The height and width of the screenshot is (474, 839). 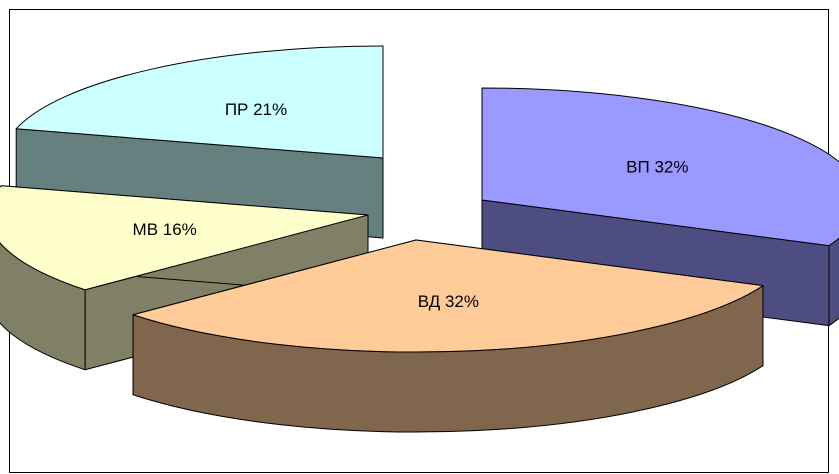 What do you see at coordinates (165, 229) in the screenshot?
I see `slice-label-mv: МВ 16%` at bounding box center [165, 229].